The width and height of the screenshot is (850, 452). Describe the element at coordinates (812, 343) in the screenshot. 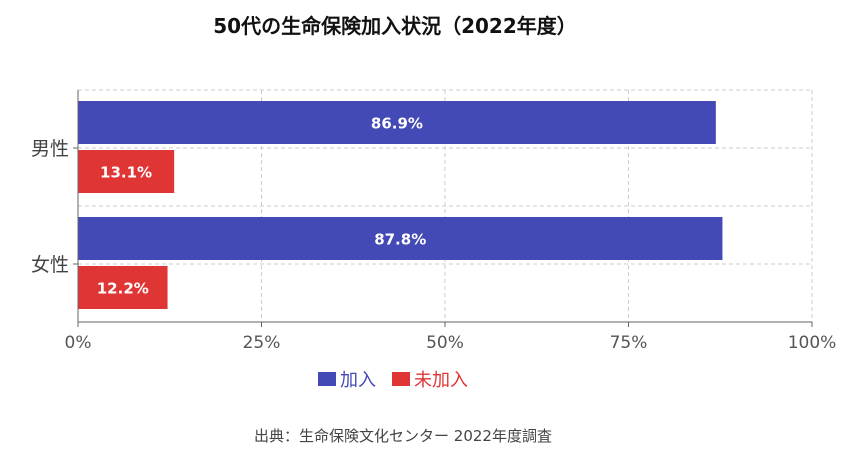

I see `x-tick-label: 100%` at that location.